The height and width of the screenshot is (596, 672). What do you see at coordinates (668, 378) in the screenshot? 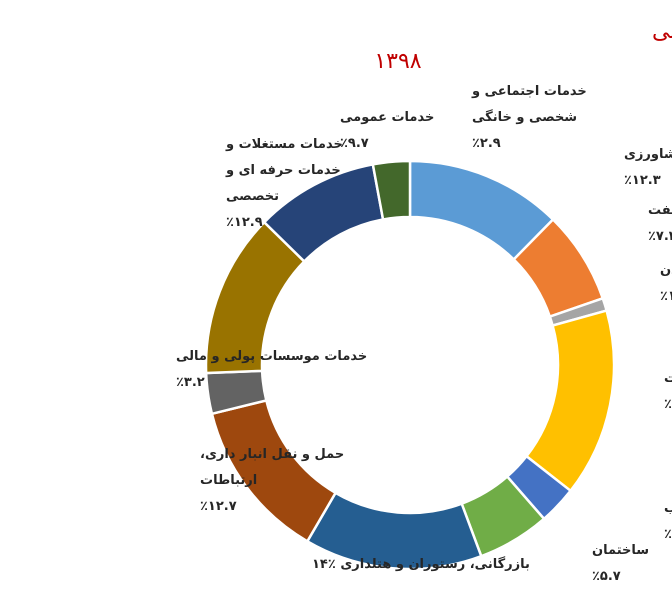
I see `slice-4-label-line-1: صنعت` at bounding box center [668, 378].